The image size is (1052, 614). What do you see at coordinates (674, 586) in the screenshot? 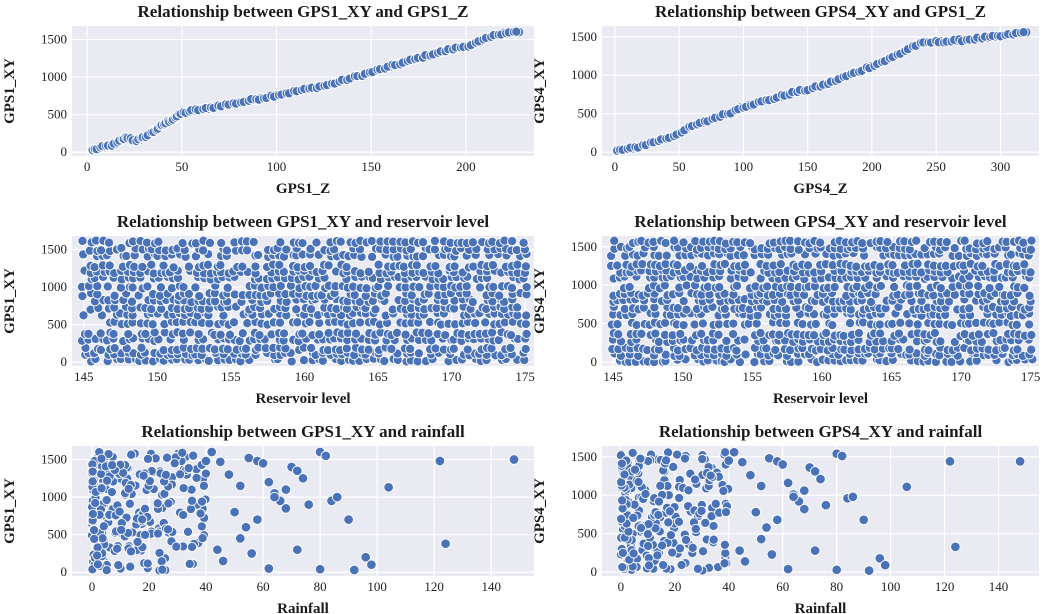
I see `x-tick-label: 20` at bounding box center [674, 586].